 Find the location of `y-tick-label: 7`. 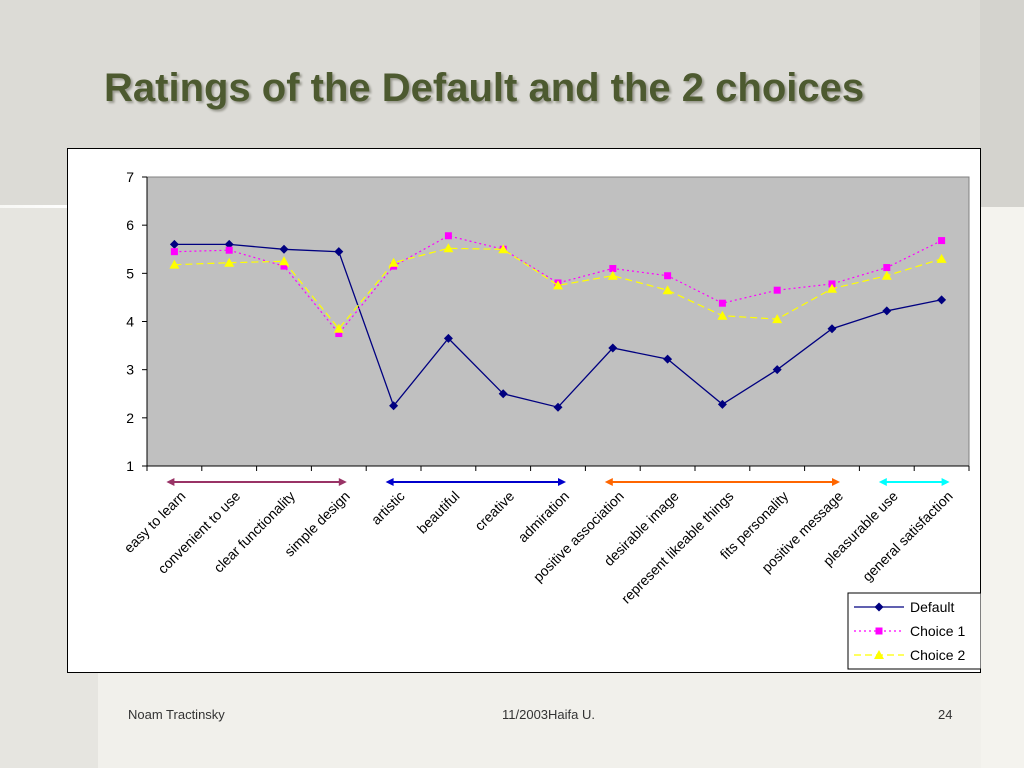

y-tick-label: 7 is located at coordinates (130, 177).